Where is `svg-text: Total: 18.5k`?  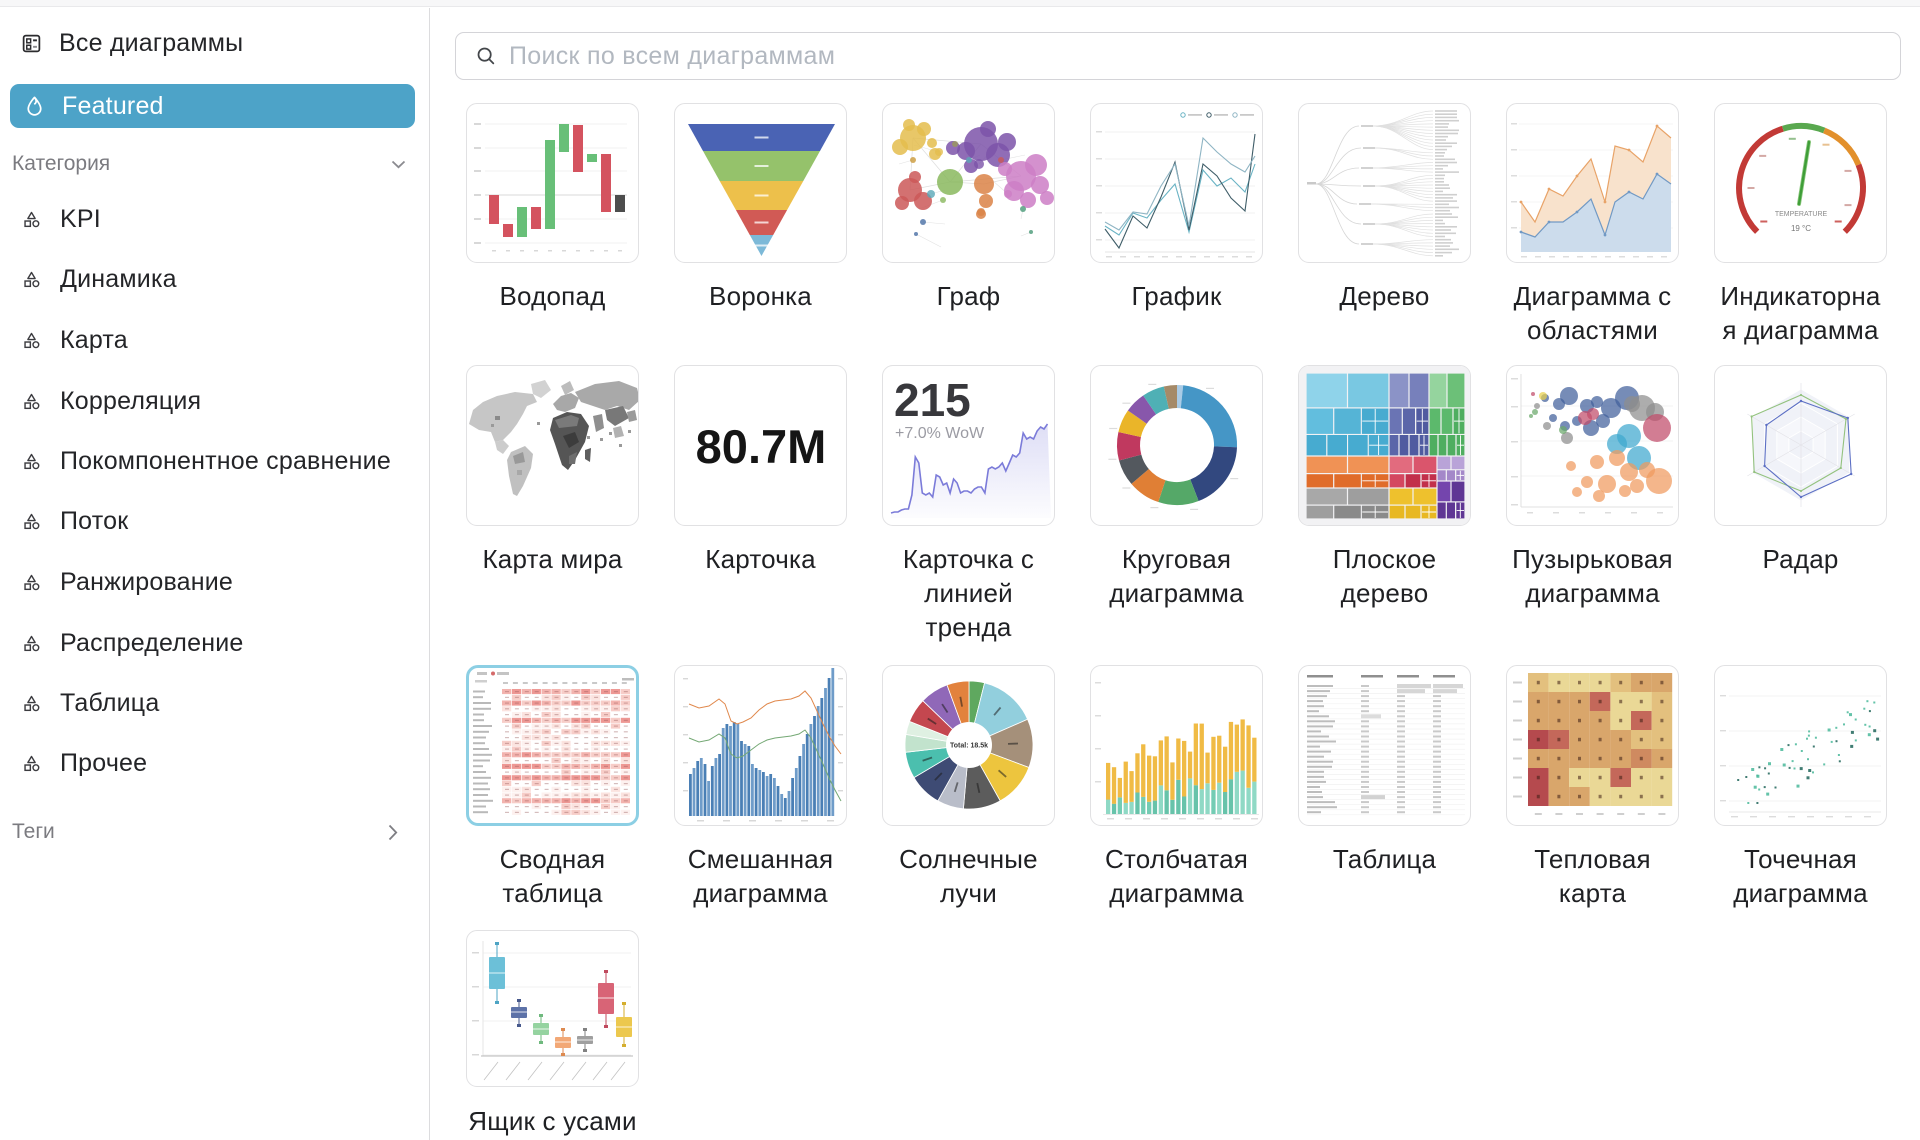
svg-text: Total: 18.5k is located at coordinates (969, 746).